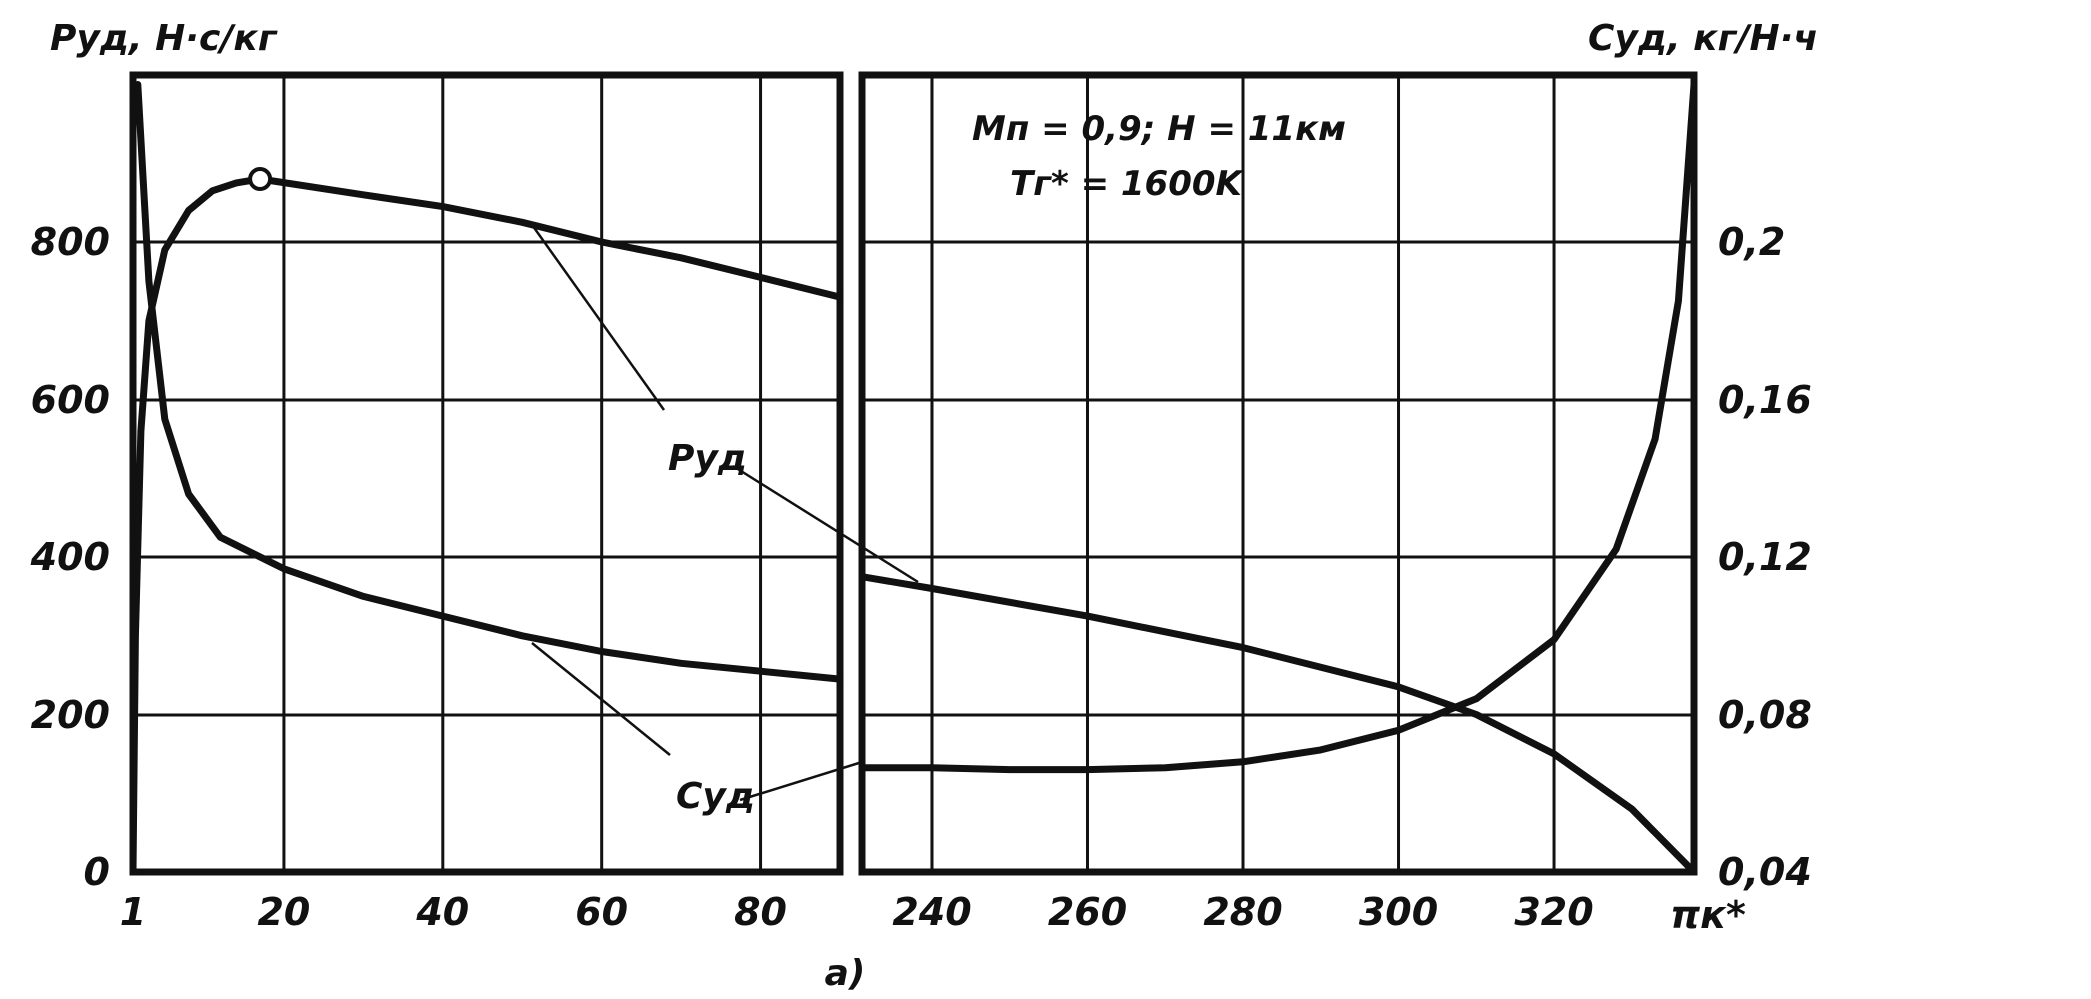 This screenshot has width=2091, height=999. Describe the element at coordinates (715, 796) in the screenshot. I see `series-label-c: Cуд` at that location.